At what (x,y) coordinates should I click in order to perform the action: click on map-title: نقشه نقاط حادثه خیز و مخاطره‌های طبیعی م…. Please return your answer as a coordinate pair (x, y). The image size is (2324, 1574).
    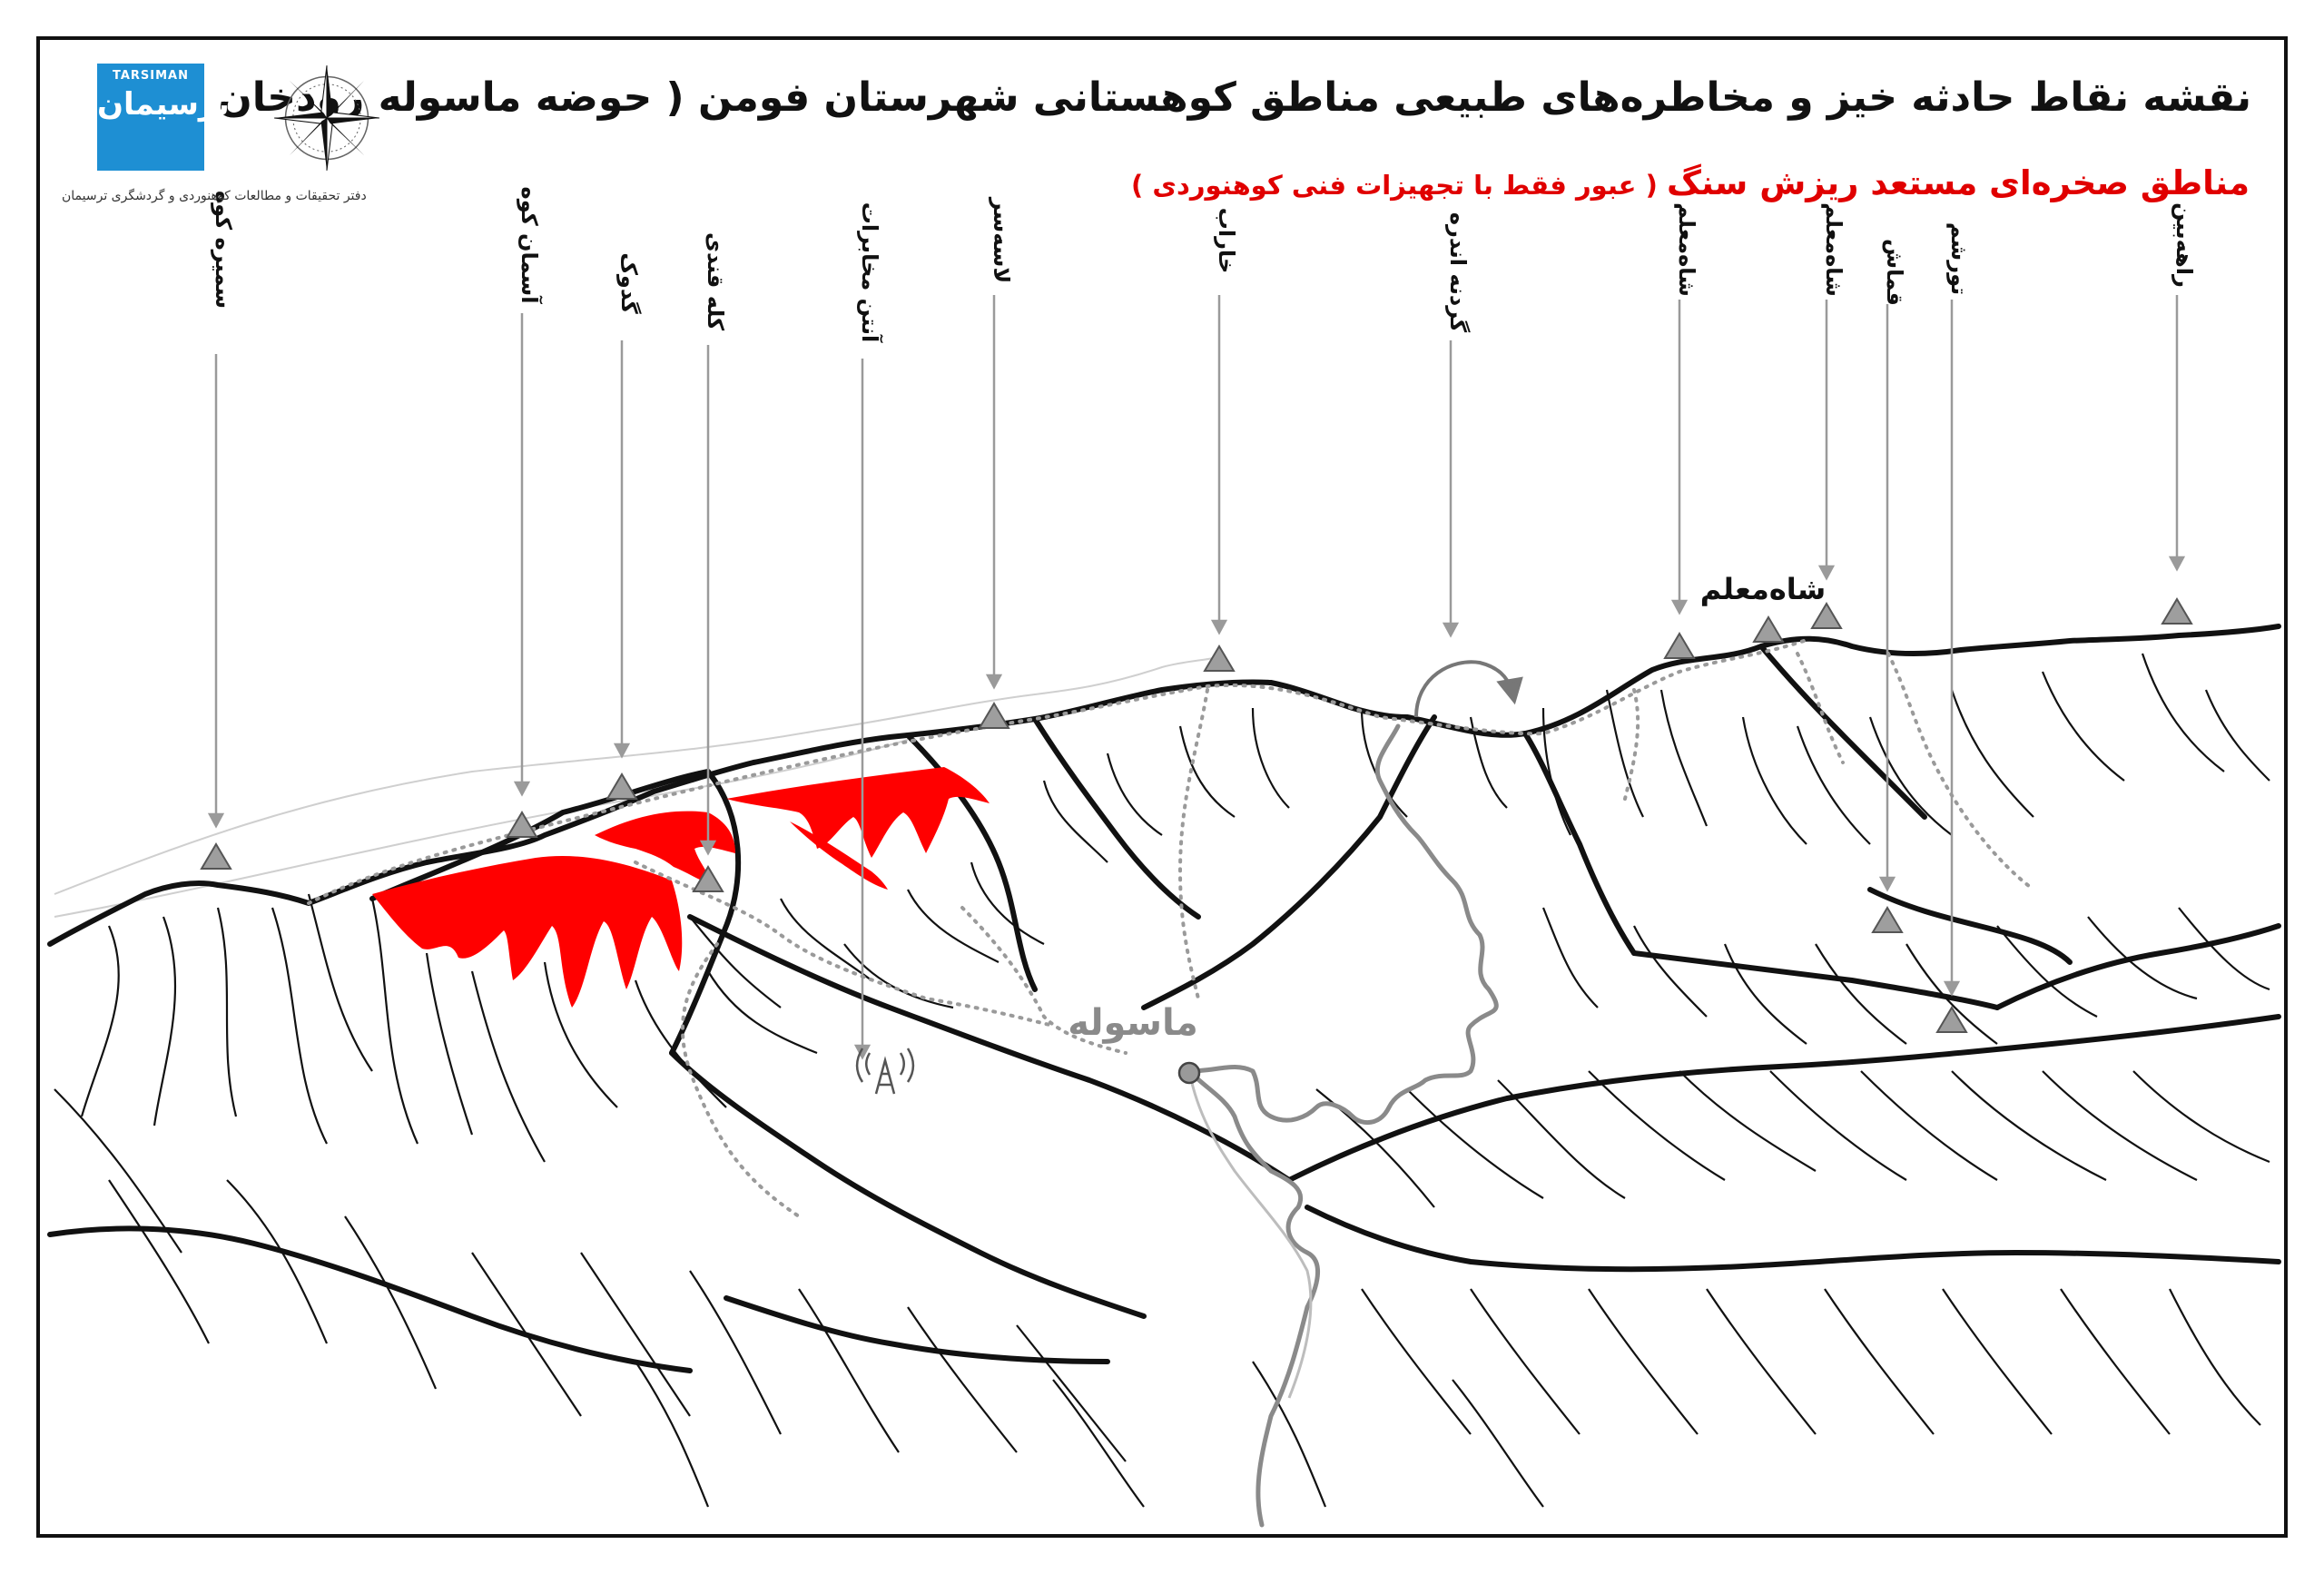
    Looking at the image, I should click on (1218, 97).